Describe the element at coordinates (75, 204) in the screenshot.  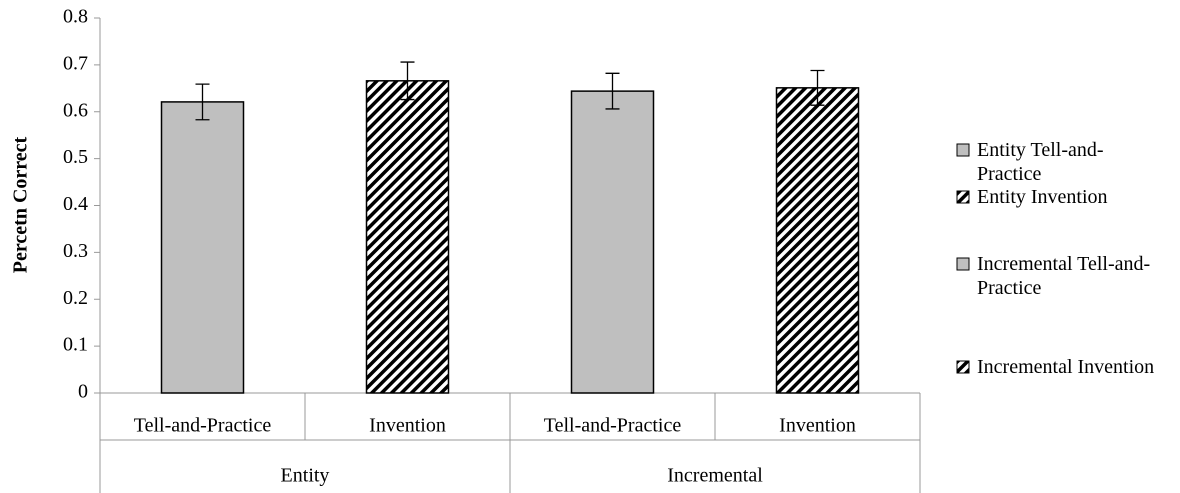
I see `y-tick-label: 0.4` at that location.